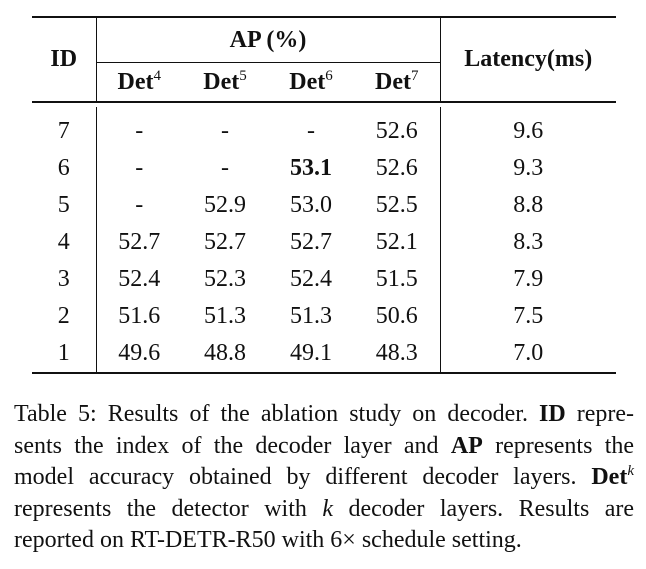 This screenshot has height=569, width=646. What do you see at coordinates (139, 279) in the screenshot?
I see `cell-det4: 52.4` at bounding box center [139, 279].